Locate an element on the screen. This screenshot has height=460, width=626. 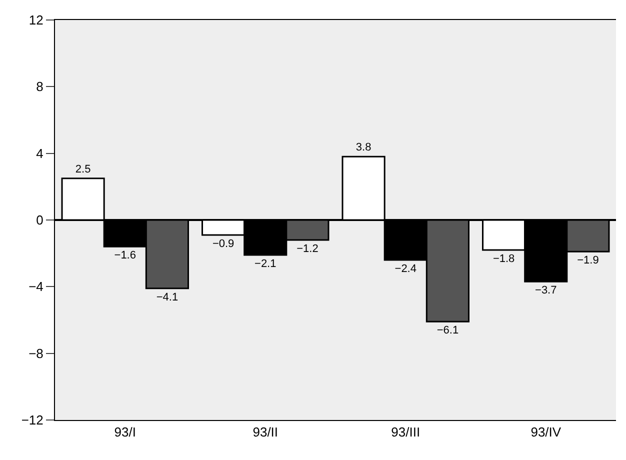
y-tick-label: 4 is located at coordinates (40, 153).